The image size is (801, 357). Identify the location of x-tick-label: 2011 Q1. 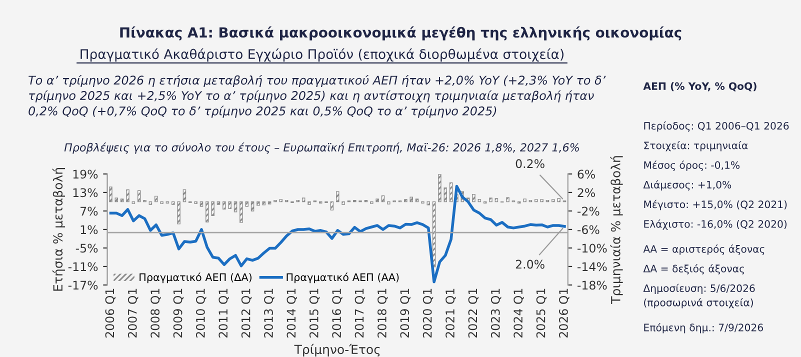
(223, 313).